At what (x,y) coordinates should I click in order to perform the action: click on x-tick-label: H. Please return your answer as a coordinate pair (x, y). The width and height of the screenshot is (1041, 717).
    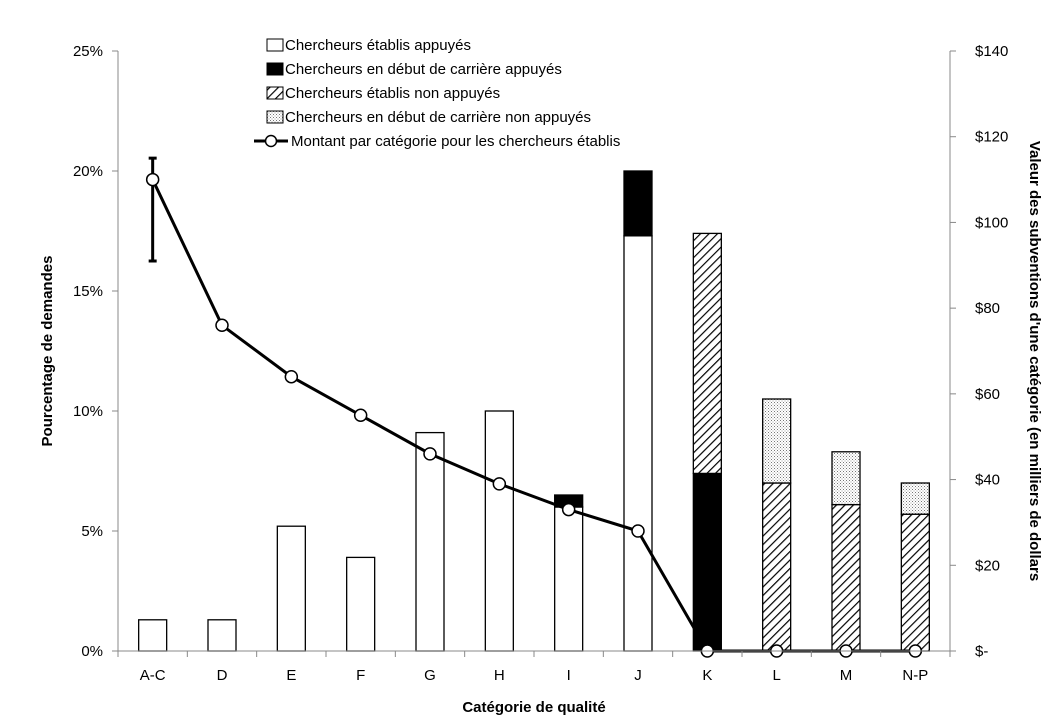
    Looking at the image, I should click on (499, 675).